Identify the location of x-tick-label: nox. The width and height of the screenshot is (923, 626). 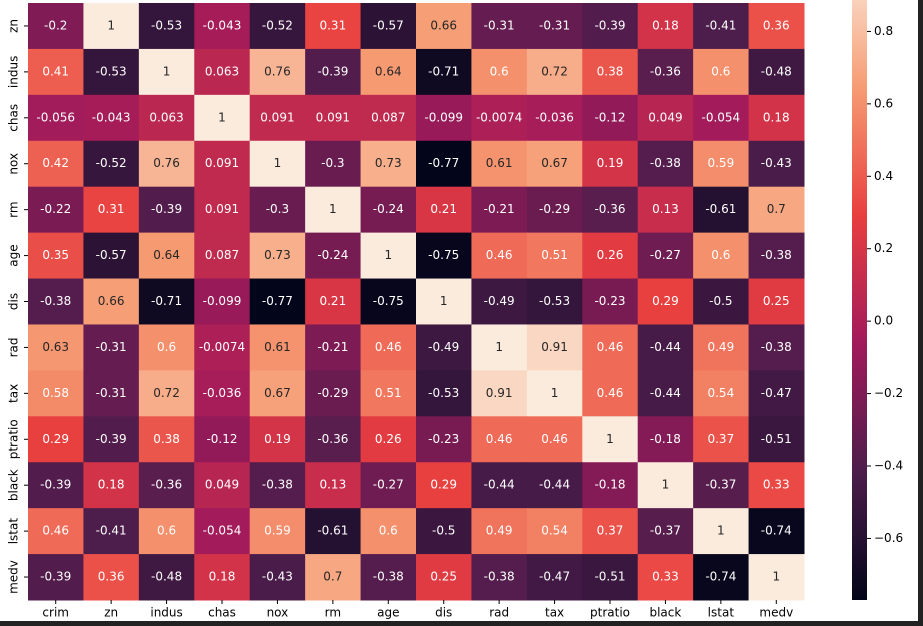
(278, 613).